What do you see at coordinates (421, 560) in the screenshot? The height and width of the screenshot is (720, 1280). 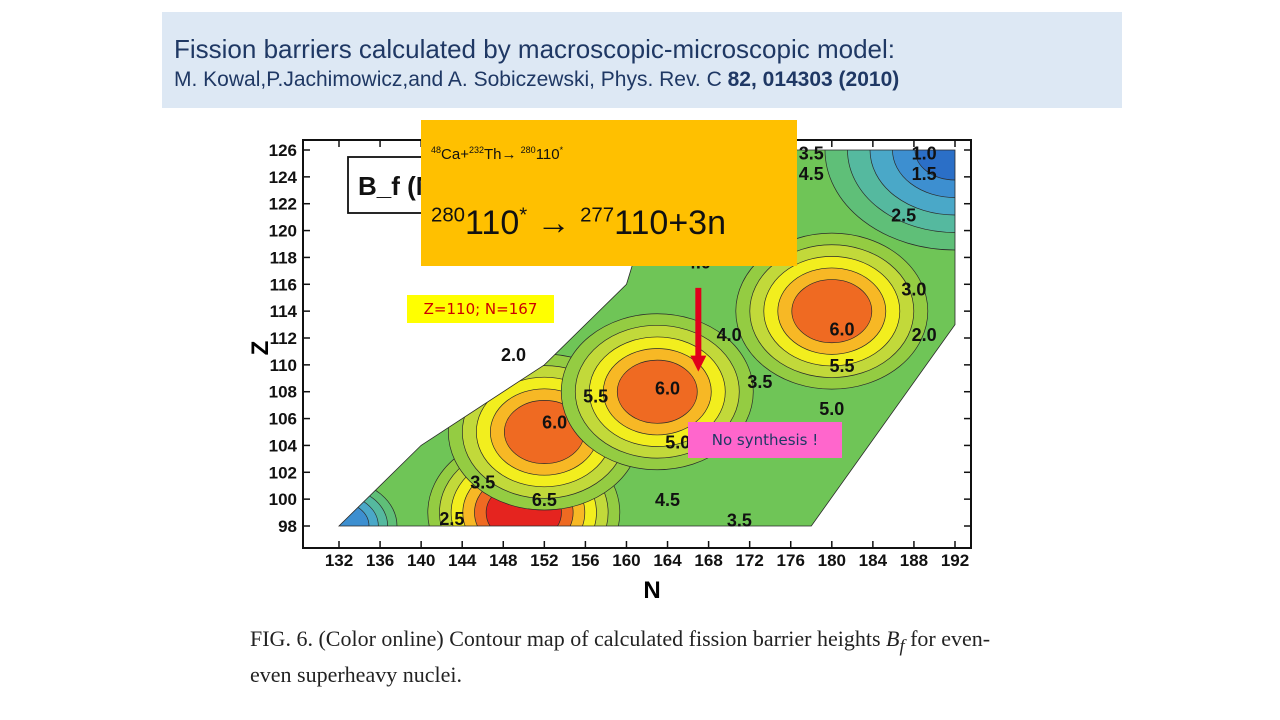 I see `x-tick-label: 140` at bounding box center [421, 560].